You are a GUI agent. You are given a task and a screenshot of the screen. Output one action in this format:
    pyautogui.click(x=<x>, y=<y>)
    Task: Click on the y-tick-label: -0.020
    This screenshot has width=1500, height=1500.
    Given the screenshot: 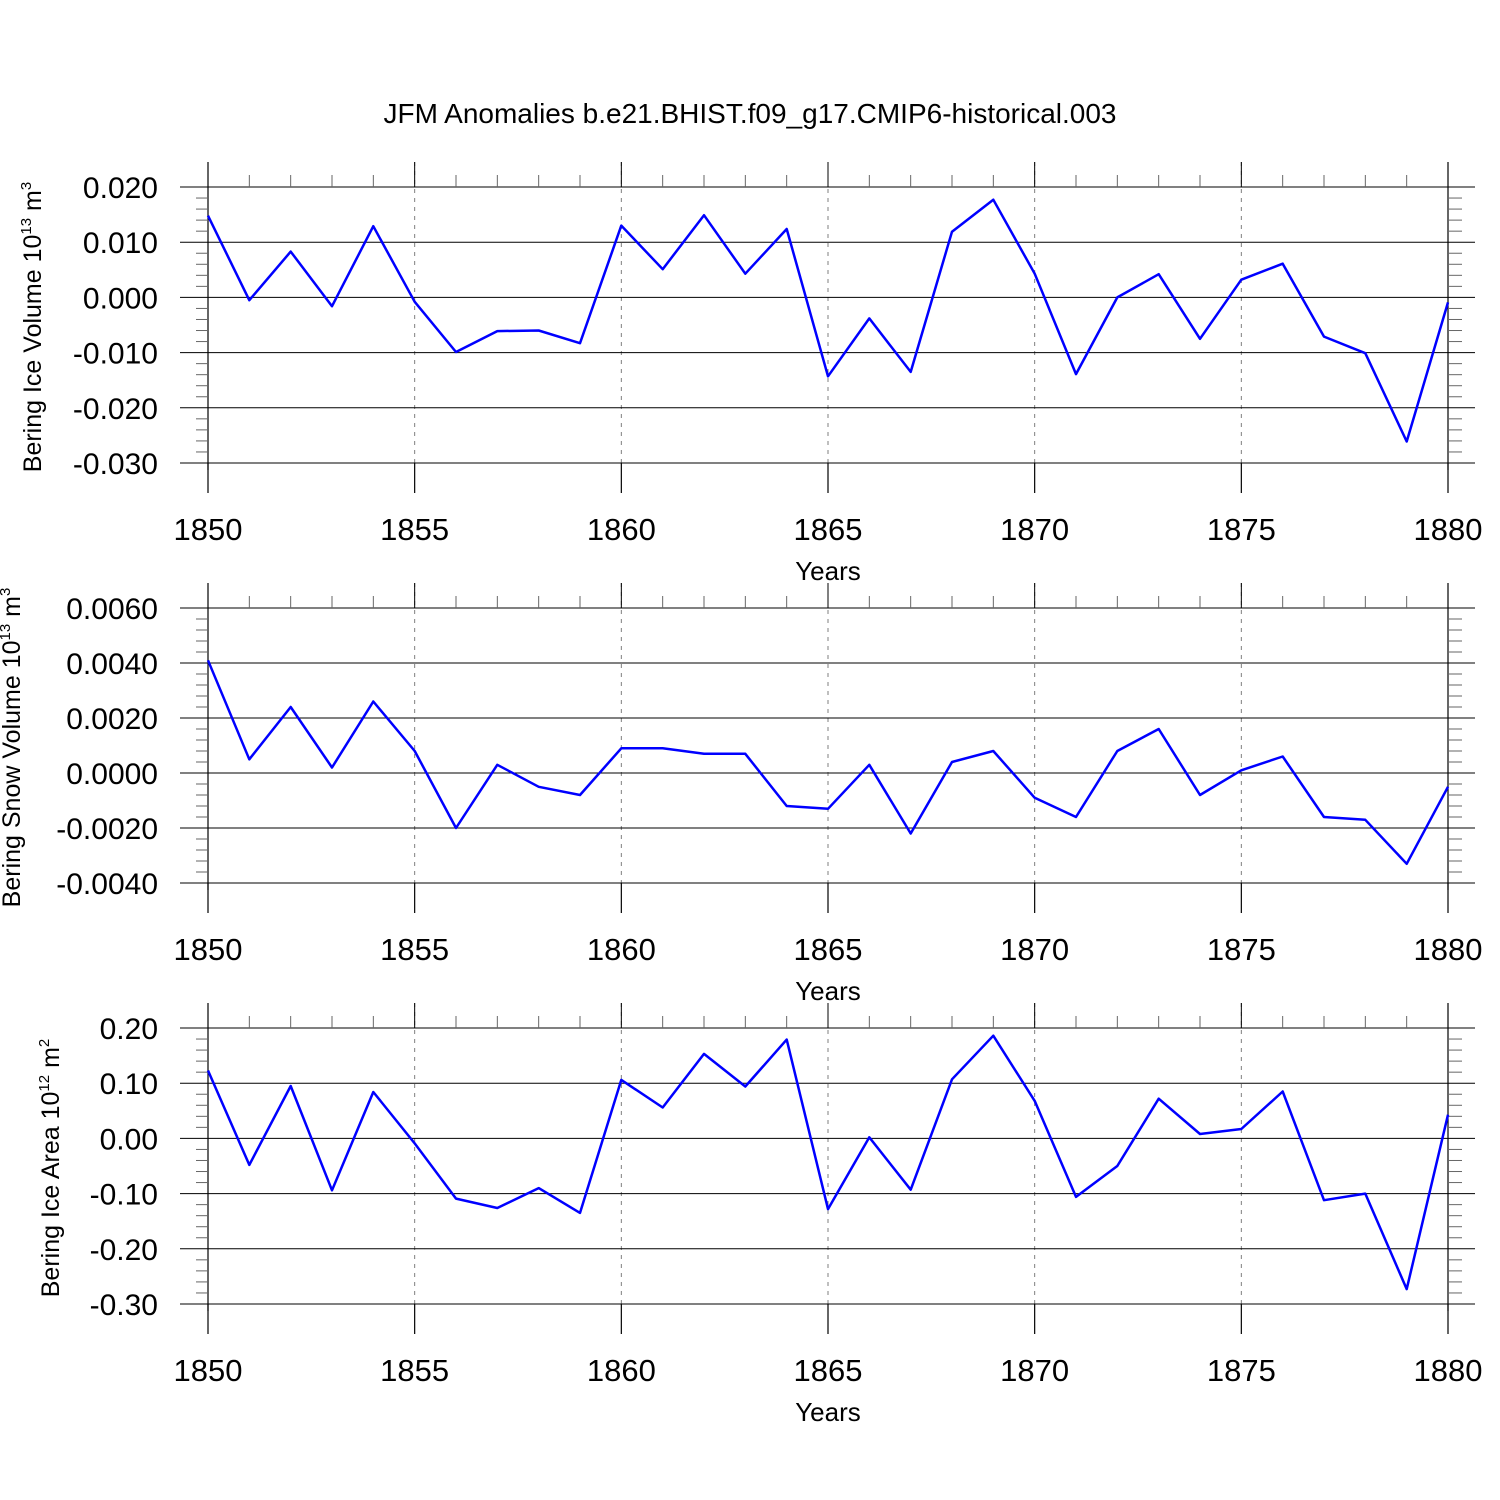 What is the action you would take?
    pyautogui.click(x=115, y=409)
    